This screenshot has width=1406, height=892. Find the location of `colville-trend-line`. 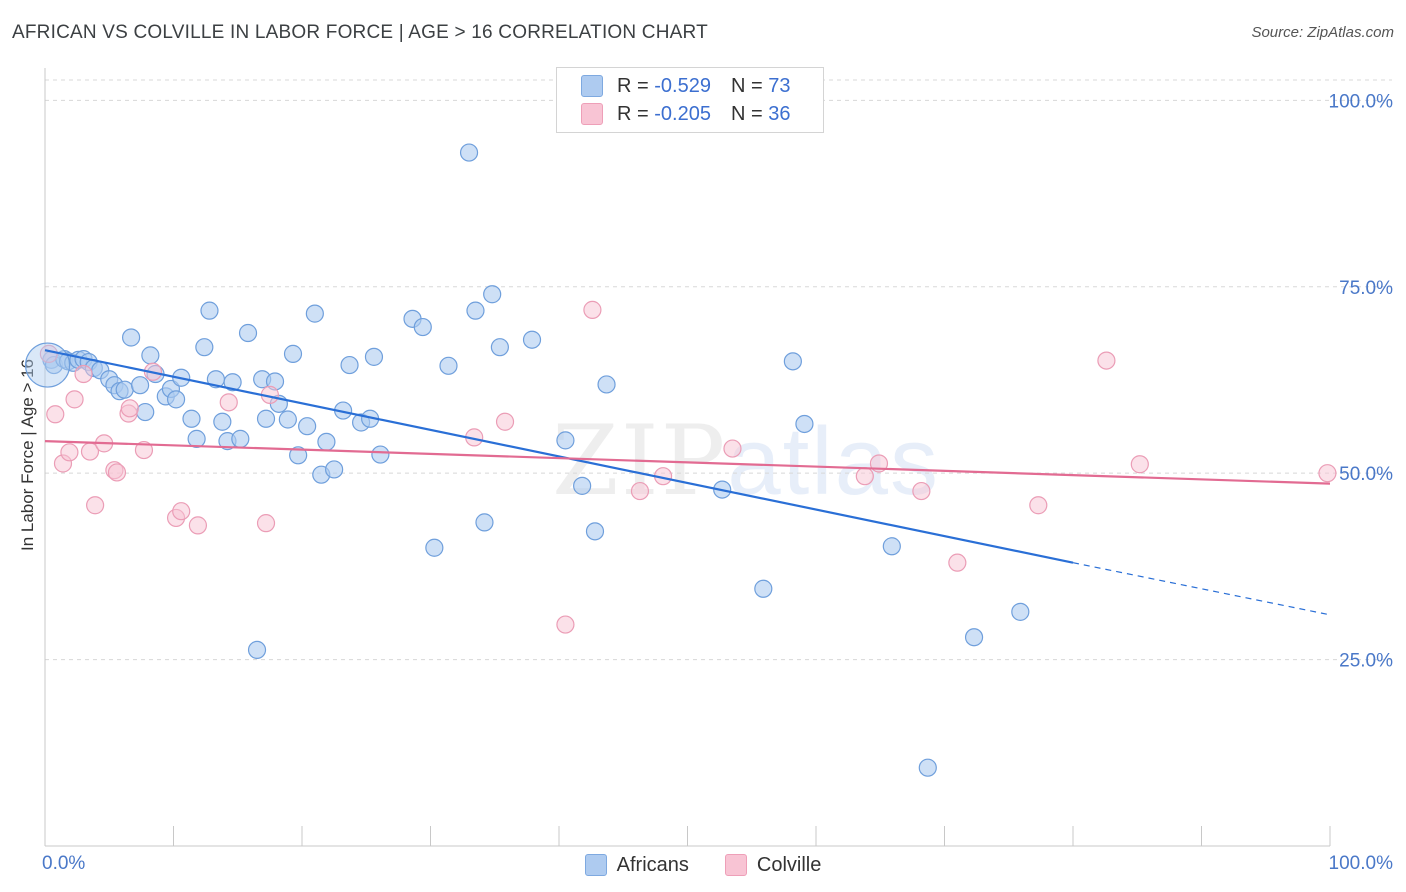

colville-trend-line is located at coordinates (687, 462).